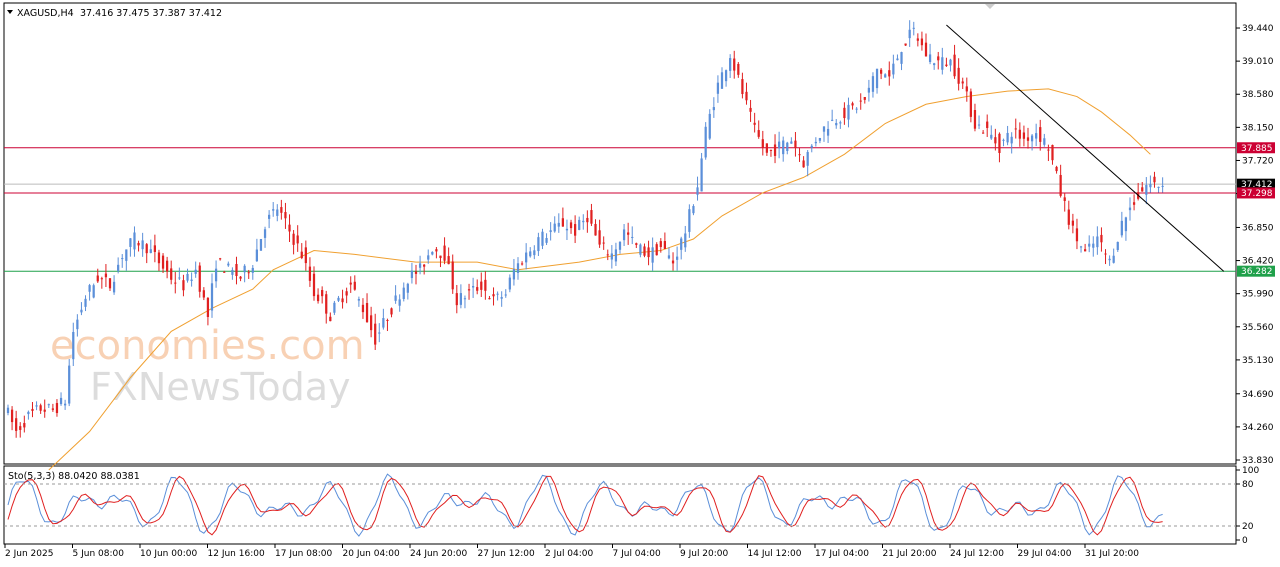 This screenshot has width=1280, height=567. I want to click on watermark: economies.com FXNewsToday, so click(207, 366).